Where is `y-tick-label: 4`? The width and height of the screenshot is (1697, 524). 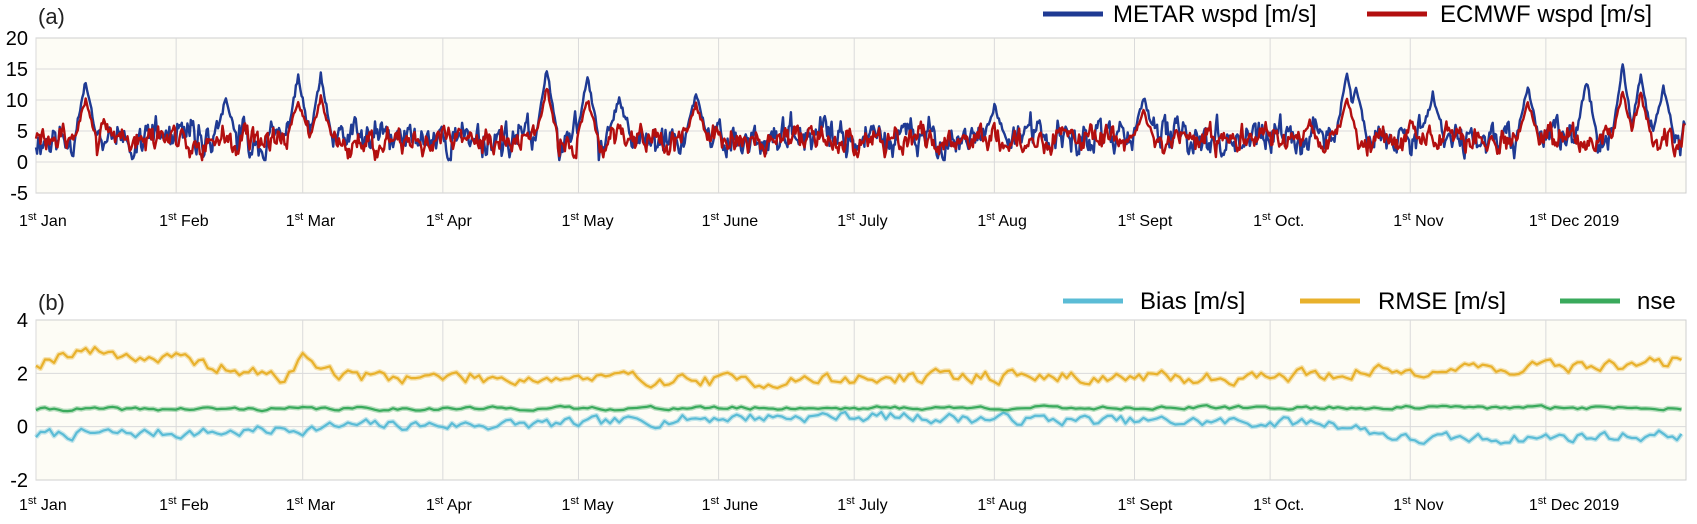
y-tick-label: 4 is located at coordinates (22, 321).